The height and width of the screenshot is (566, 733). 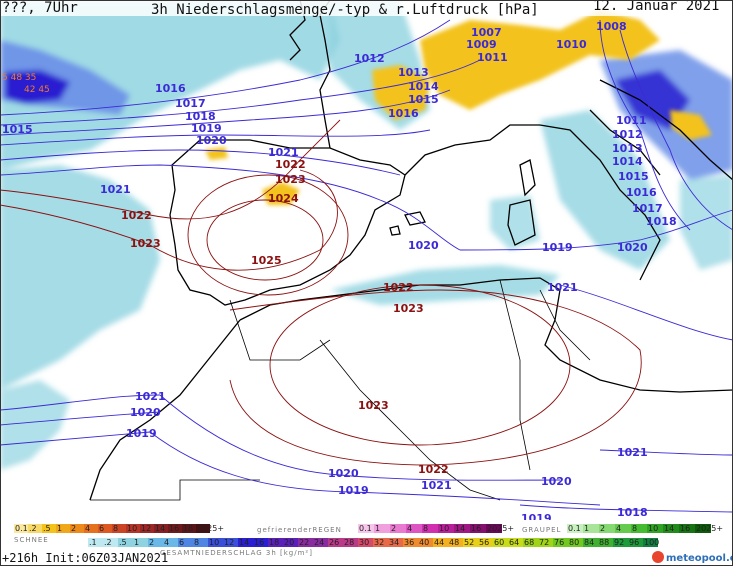 I want to click on legend-value: 8, so click(x=634, y=528).